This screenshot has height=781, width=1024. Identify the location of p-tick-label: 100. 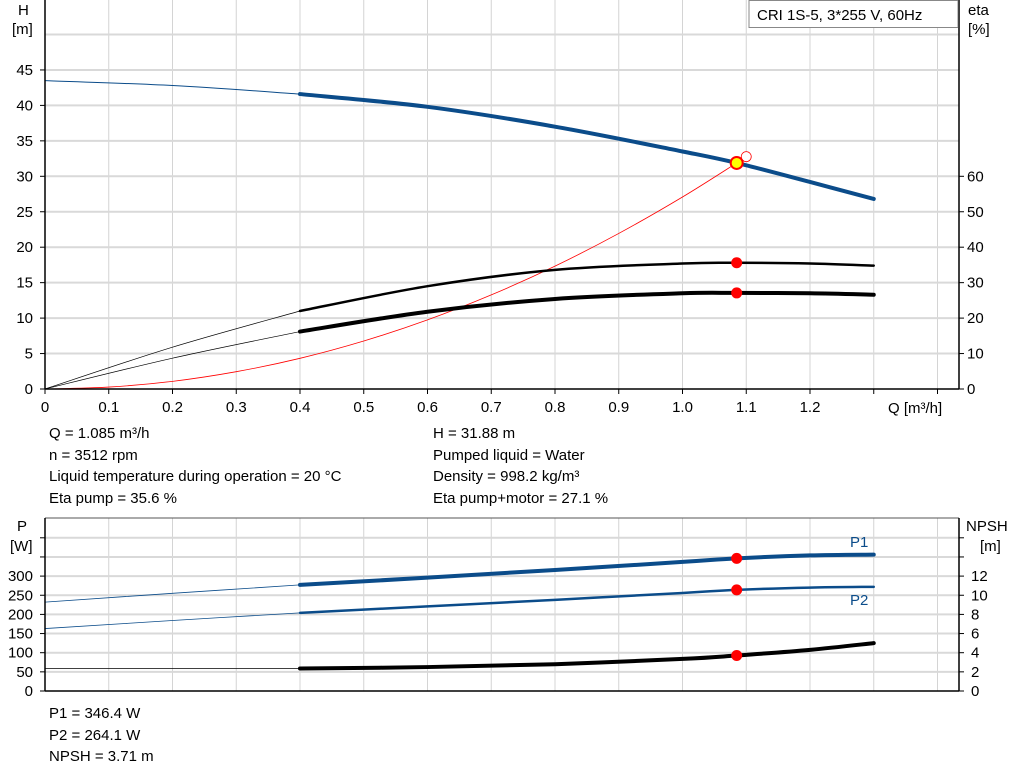
(20, 653).